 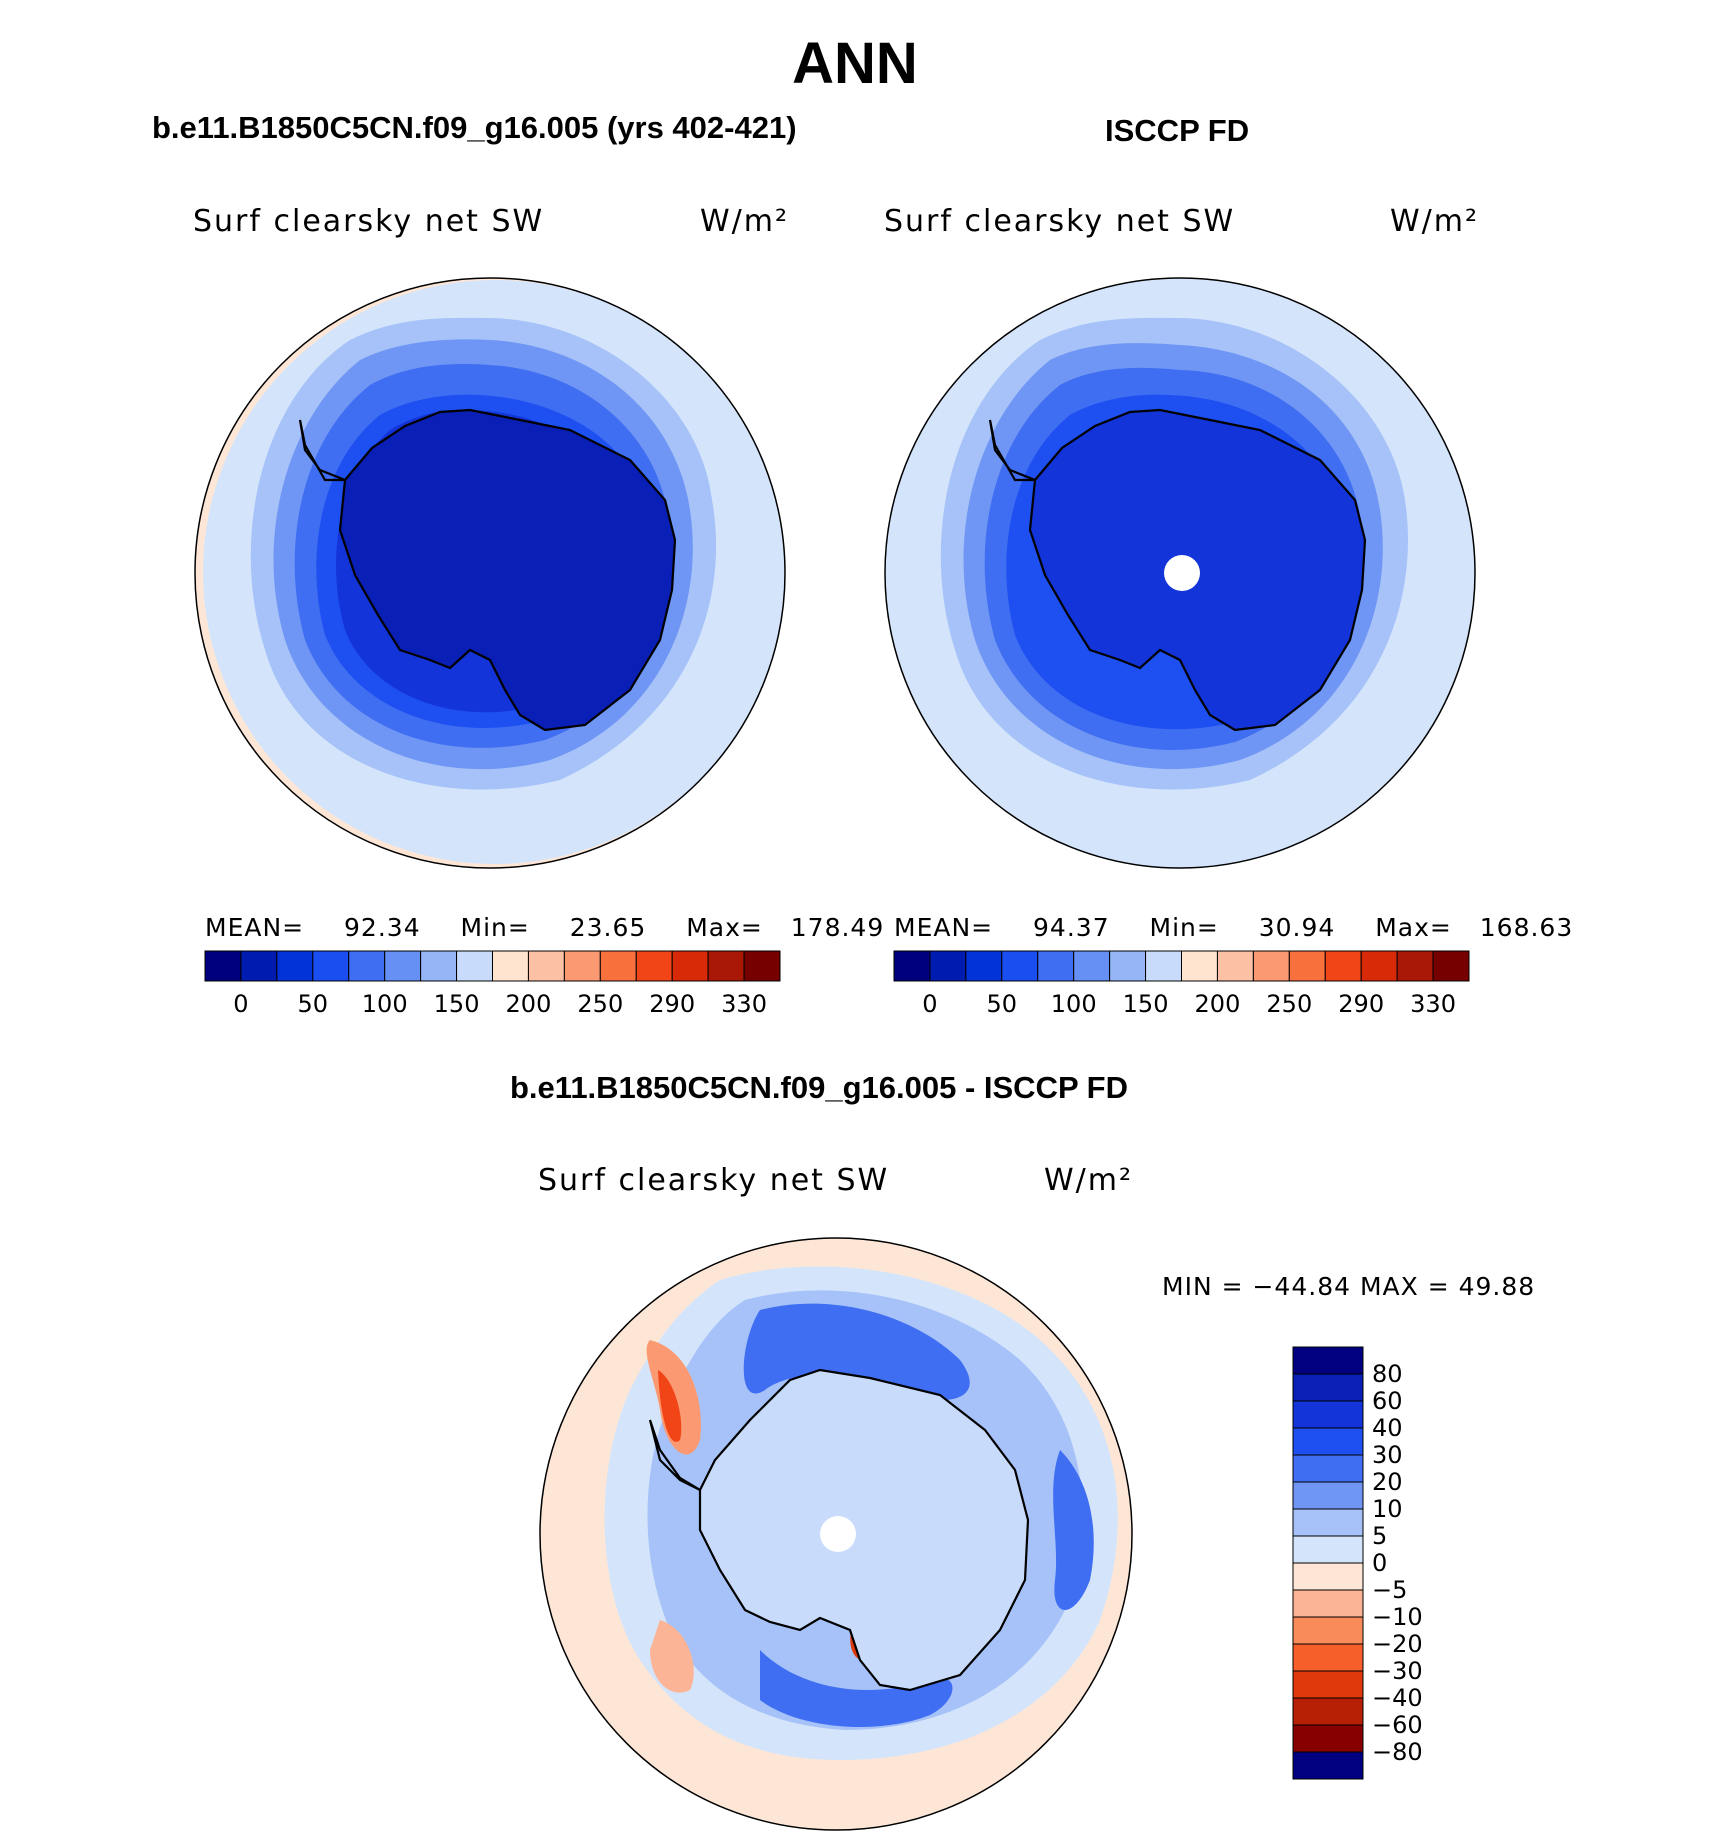 I want to click on obs-units-label: W/m², so click(x=1435, y=221).